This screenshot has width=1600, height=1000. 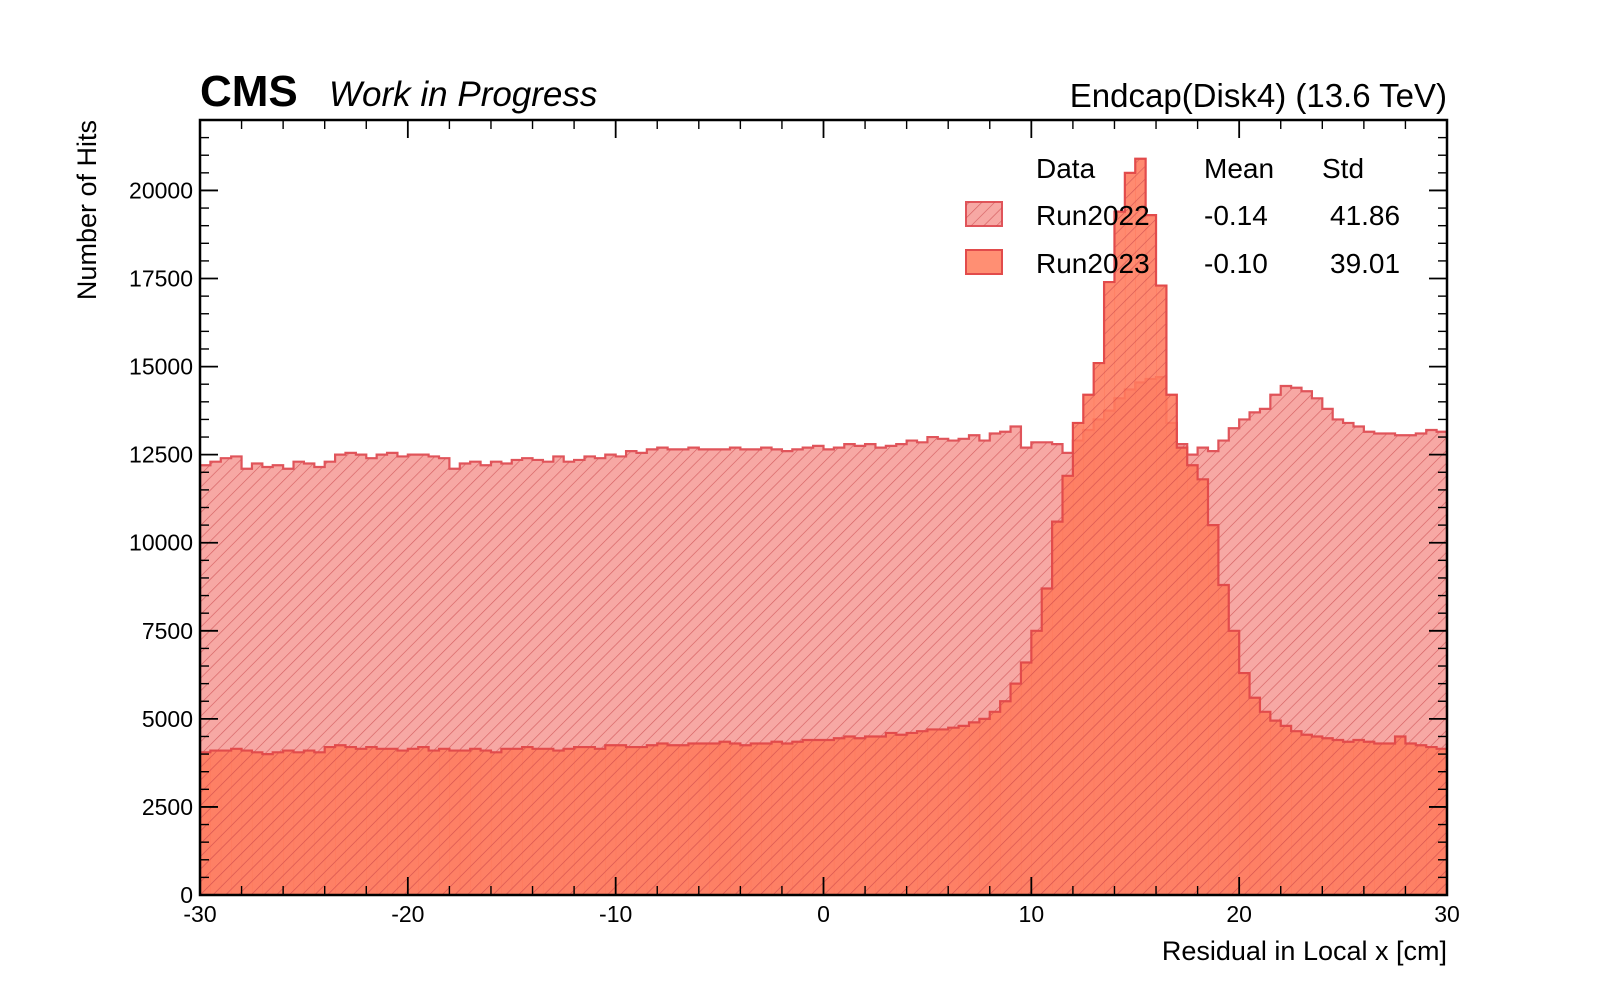 What do you see at coordinates (87, 210) in the screenshot?
I see `y-axis-title: Number of Hits` at bounding box center [87, 210].